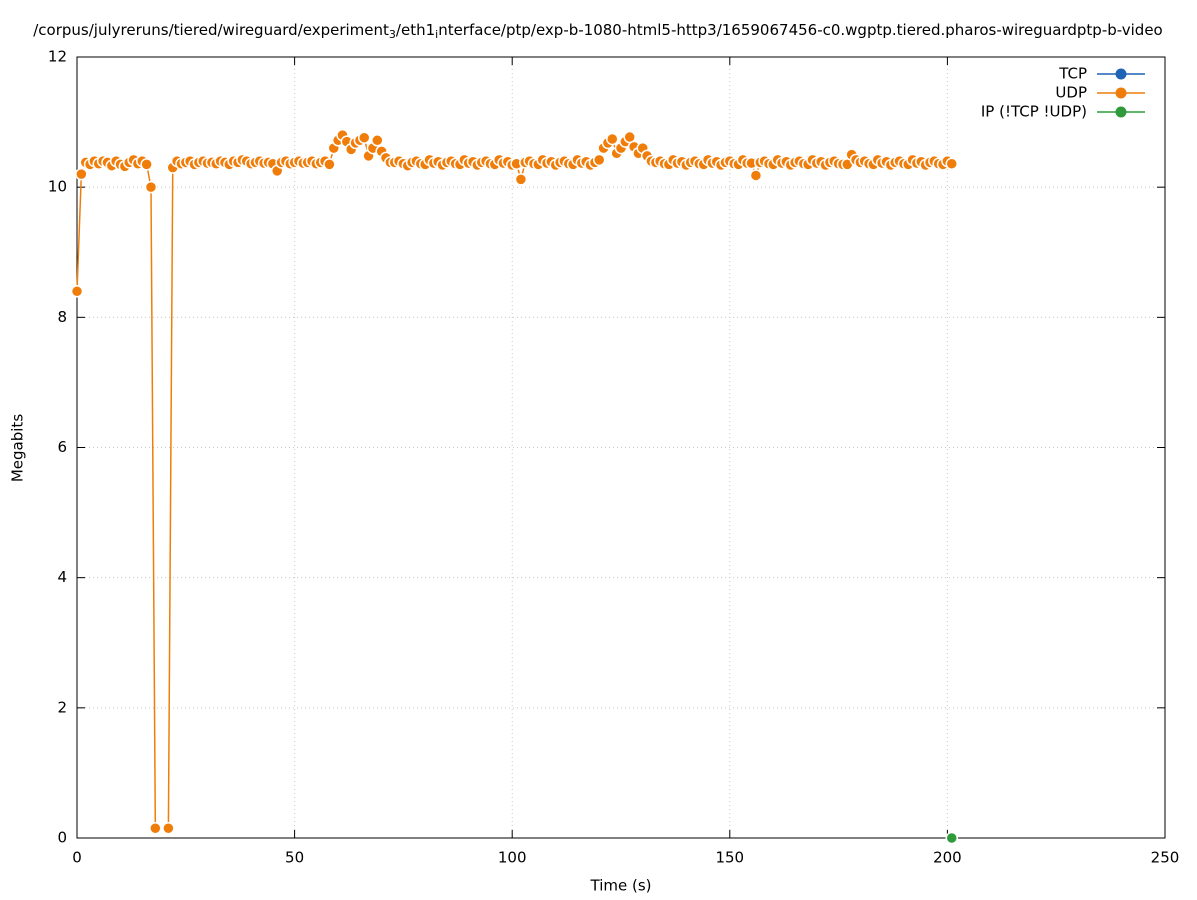 The image size is (1197, 900). I want to click on legend-label: TCP, so click(1072, 74).